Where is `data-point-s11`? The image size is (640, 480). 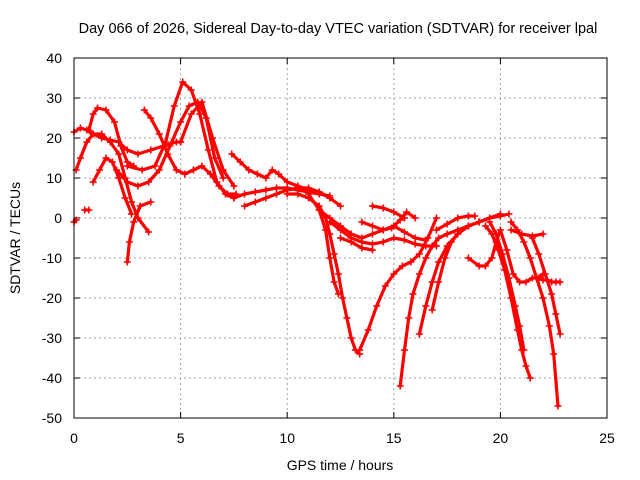
data-point-s11 is located at coordinates (255, 192).